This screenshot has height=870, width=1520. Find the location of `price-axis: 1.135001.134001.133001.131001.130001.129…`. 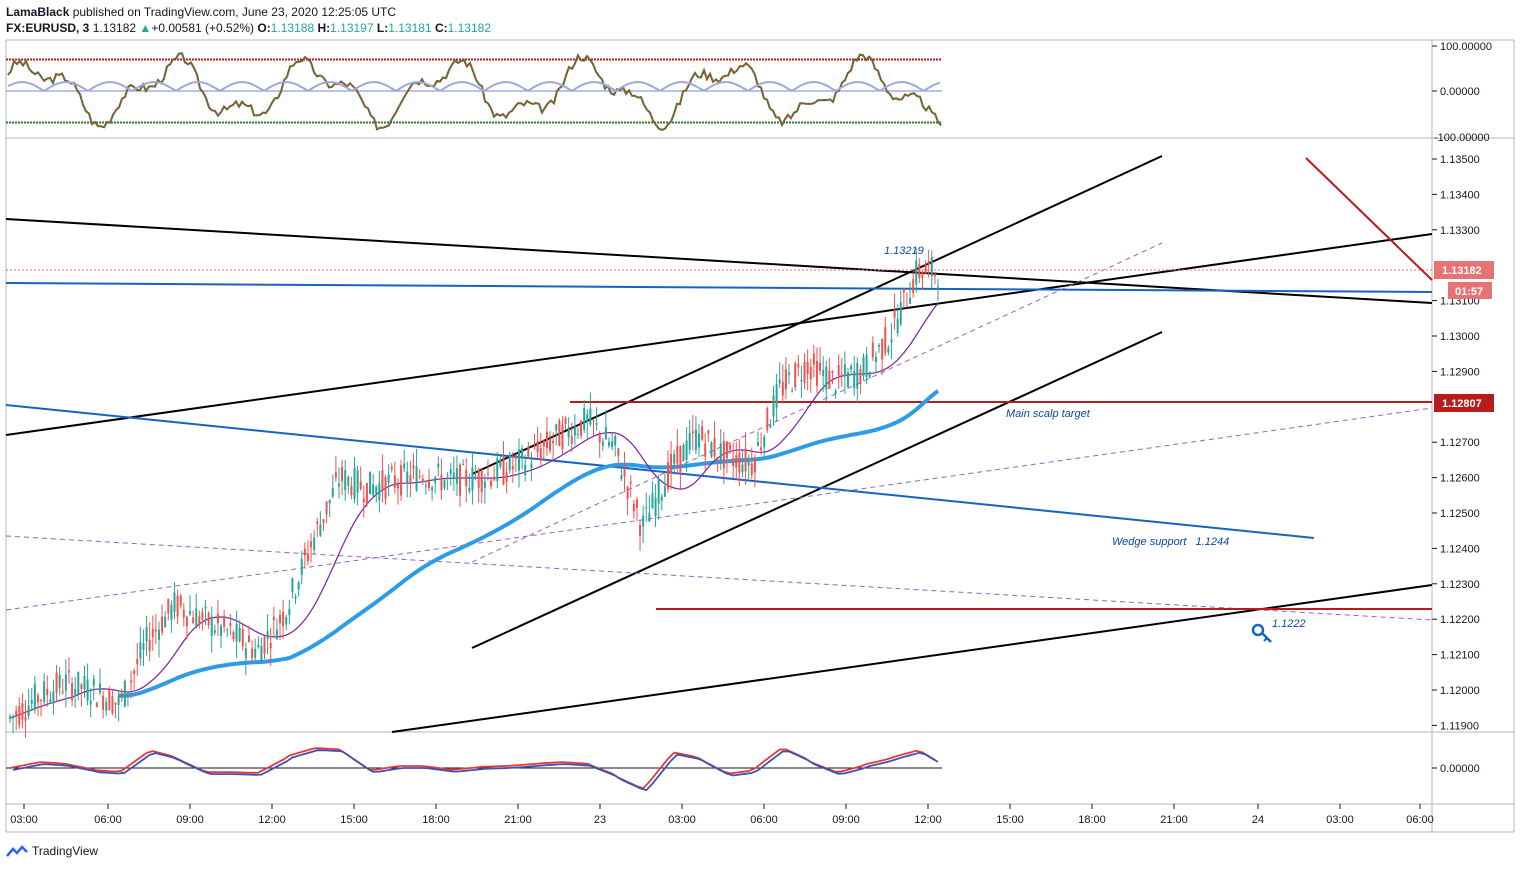

price-axis: 1.135001.134001.133001.131001.130001.129… is located at coordinates (1456, 443).